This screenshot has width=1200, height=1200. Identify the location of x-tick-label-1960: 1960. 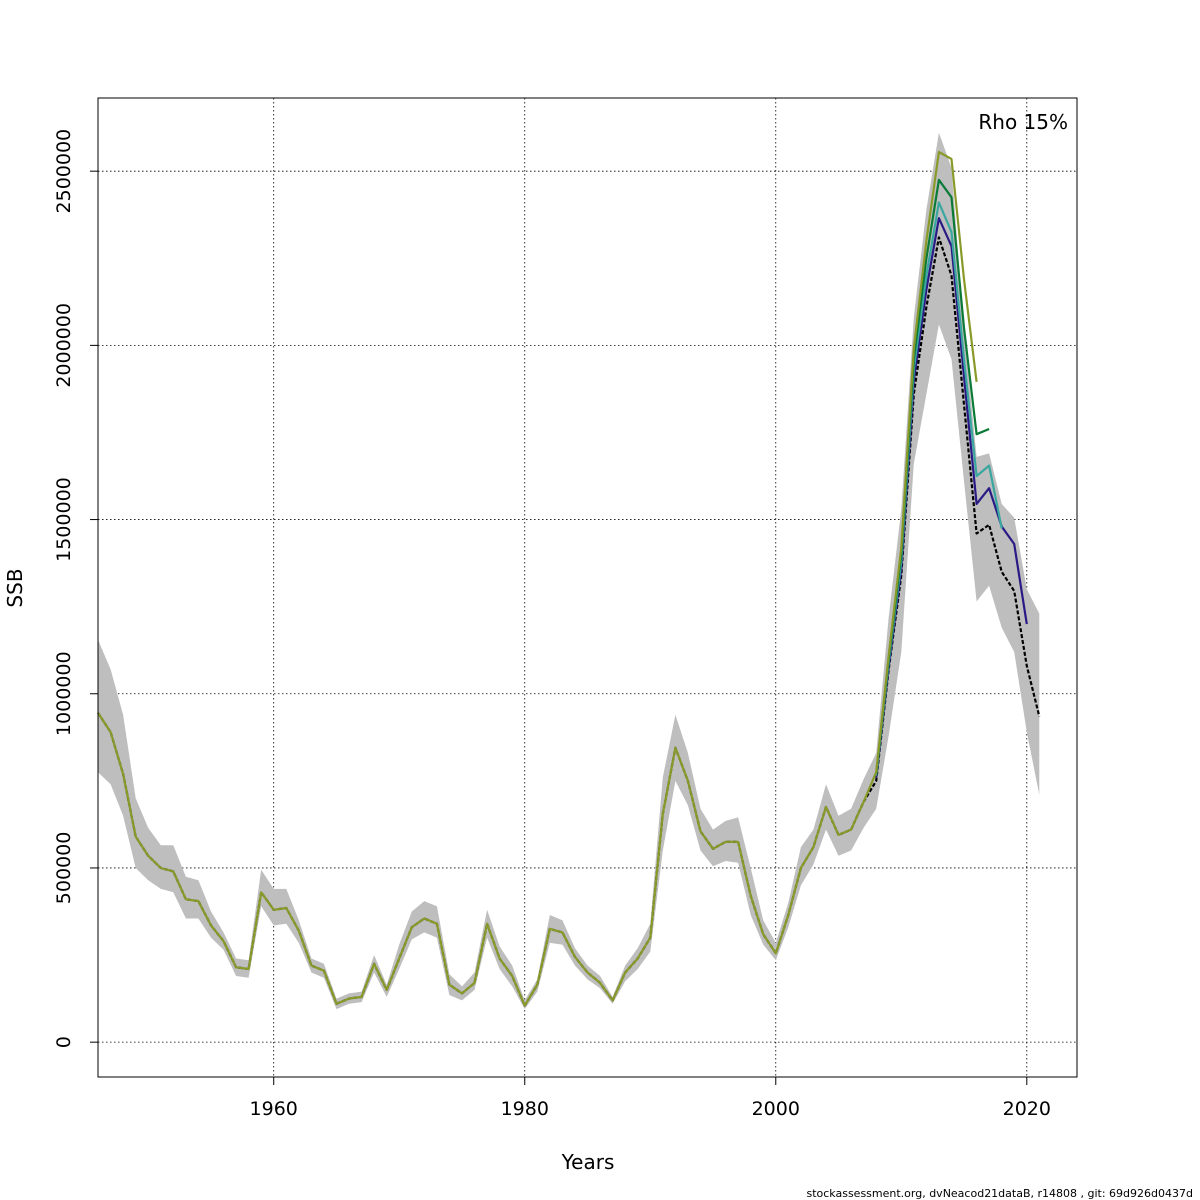
(274, 1109).